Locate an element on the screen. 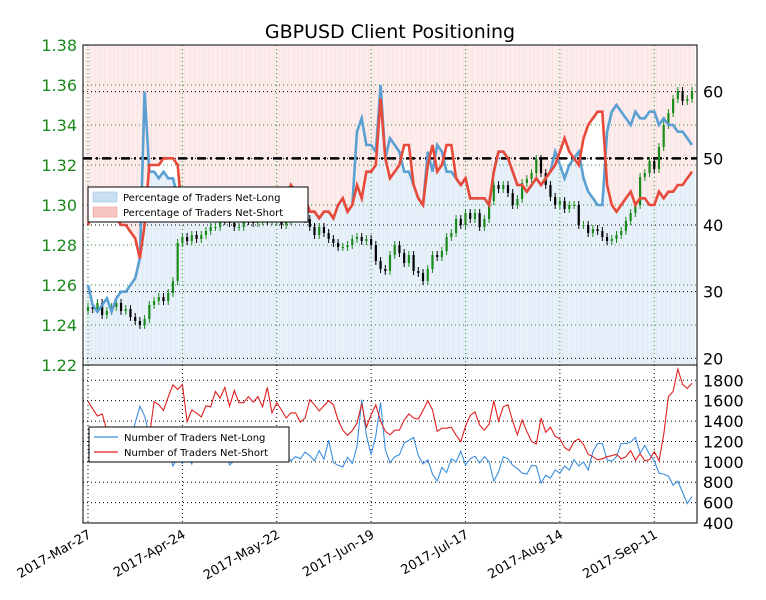  pct-tick-label: 40 is located at coordinates (713, 225).